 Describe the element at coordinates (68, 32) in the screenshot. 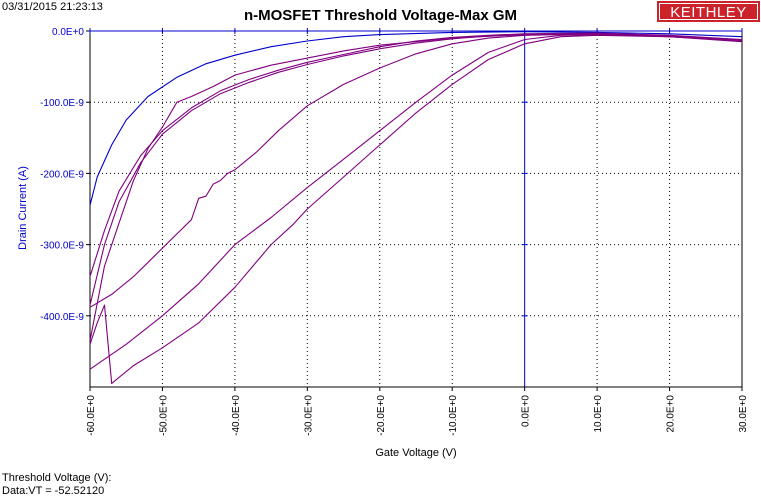

I see `y-tick-label: 0.0E+0` at that location.